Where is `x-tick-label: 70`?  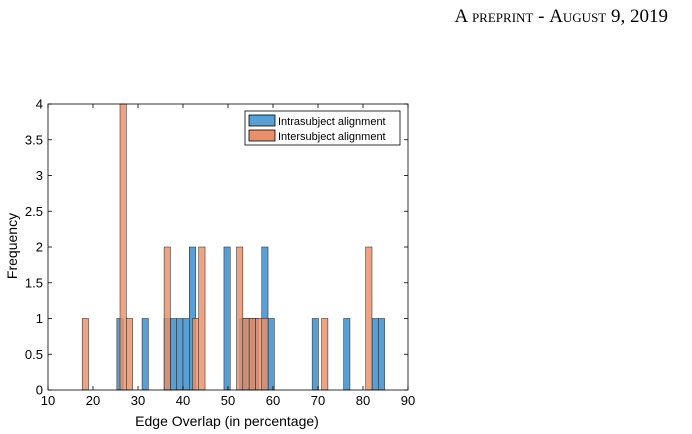
x-tick-label: 70 is located at coordinates (318, 400).